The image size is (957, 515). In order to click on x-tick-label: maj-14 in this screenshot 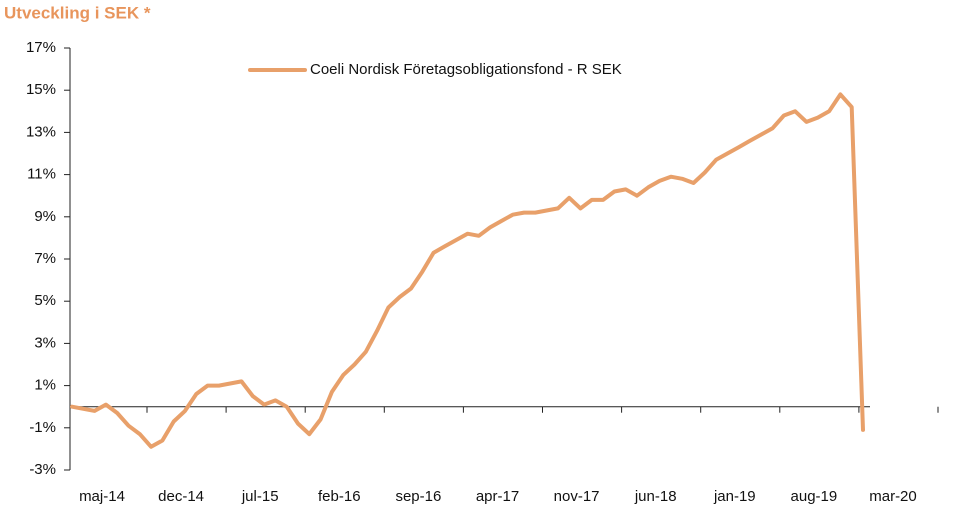, I will do `click(102, 496)`.